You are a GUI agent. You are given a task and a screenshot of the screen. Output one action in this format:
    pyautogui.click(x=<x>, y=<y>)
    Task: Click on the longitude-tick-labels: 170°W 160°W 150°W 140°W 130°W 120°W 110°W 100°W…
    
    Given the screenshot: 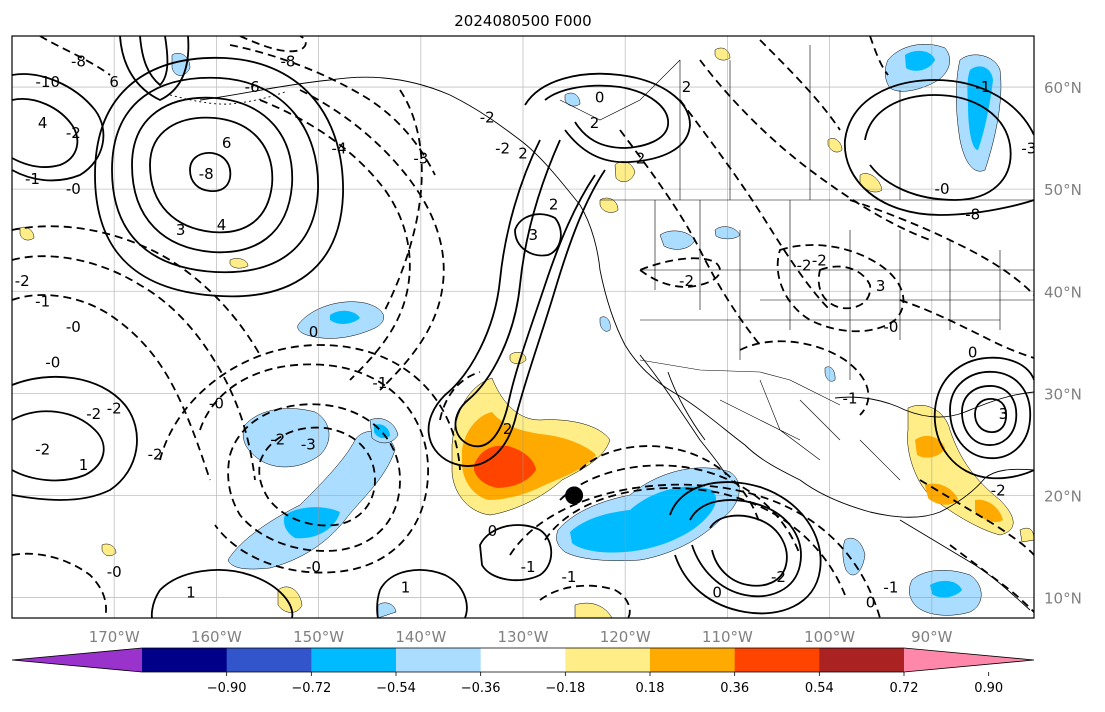 What is the action you would take?
    pyautogui.click(x=521, y=637)
    